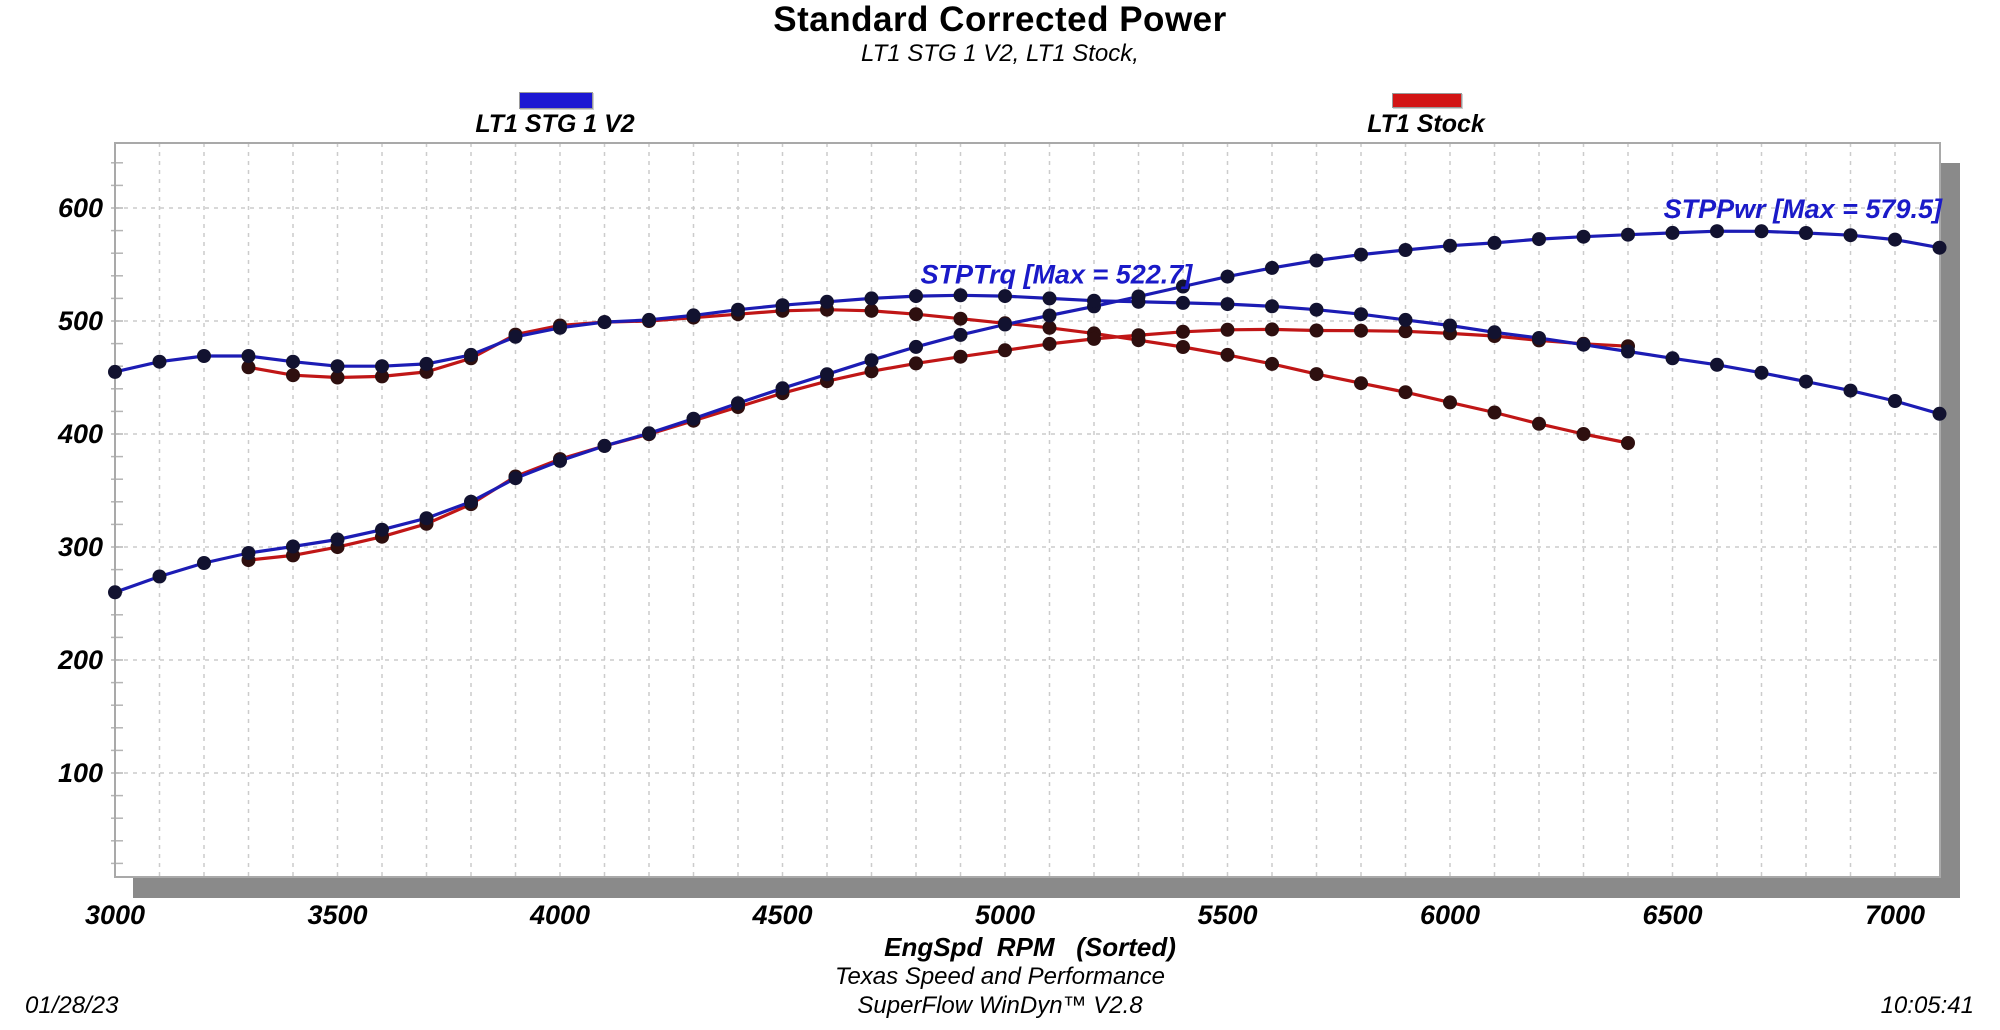 This screenshot has height=1030, width=2000. What do you see at coordinates (1227, 915) in the screenshot?
I see `svg-text: 5500` at bounding box center [1227, 915].